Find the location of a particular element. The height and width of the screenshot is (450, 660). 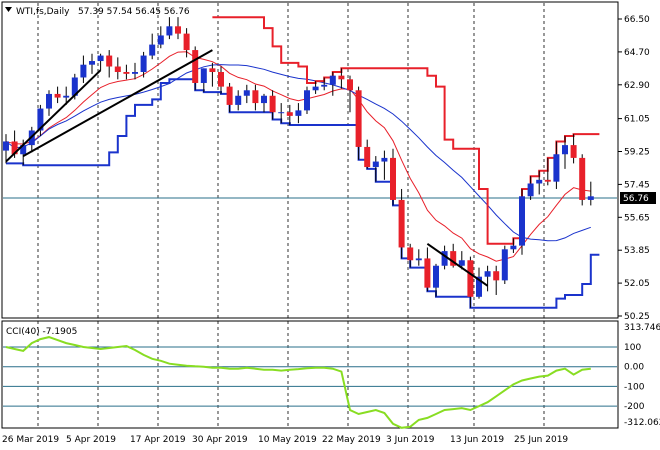

time-tick-label: 17 Apr 2019 is located at coordinates (158, 440).